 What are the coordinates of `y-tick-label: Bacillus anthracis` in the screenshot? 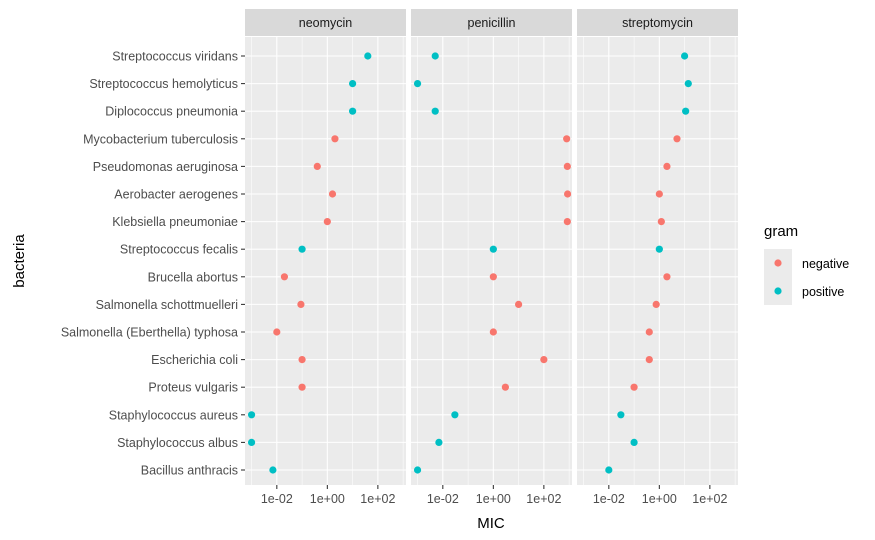 It's located at (189, 471).